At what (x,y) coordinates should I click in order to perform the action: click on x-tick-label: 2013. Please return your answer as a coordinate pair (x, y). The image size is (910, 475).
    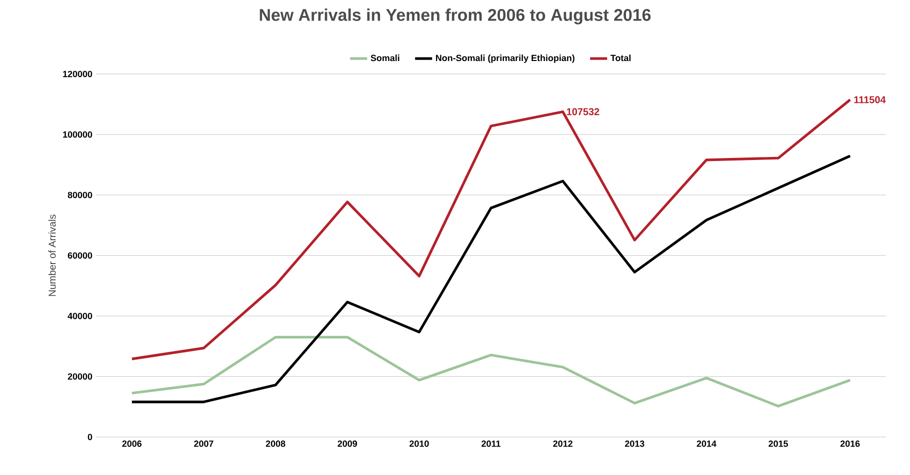
    Looking at the image, I should click on (634, 443).